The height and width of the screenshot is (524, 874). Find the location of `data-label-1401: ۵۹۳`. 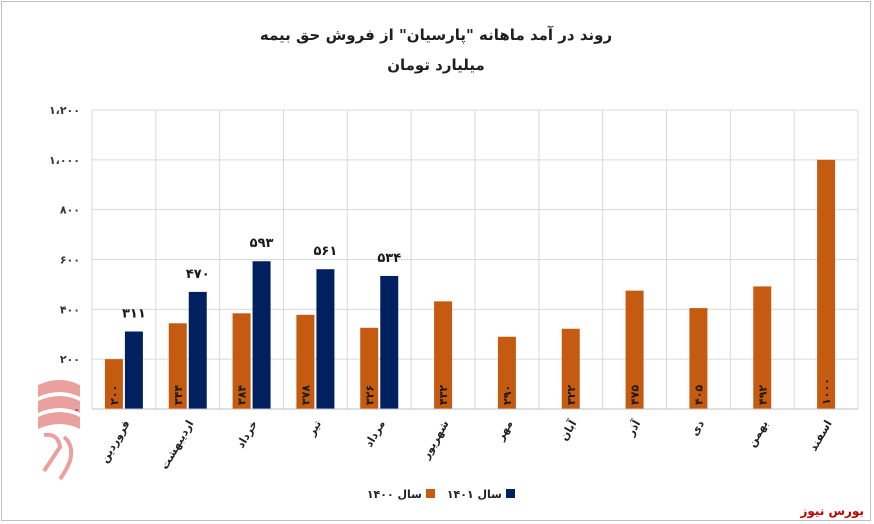

data-label-1401: ۵۹۳ is located at coordinates (262, 243).